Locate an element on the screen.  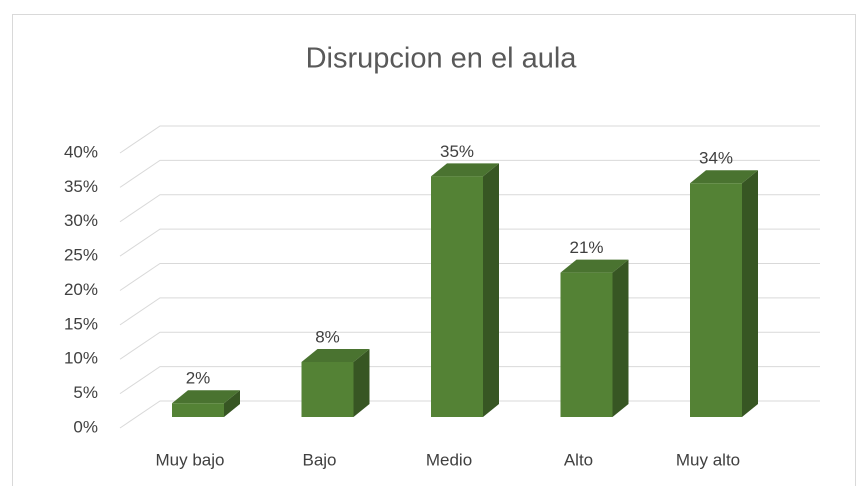
value-label: 2% is located at coordinates (198, 378).